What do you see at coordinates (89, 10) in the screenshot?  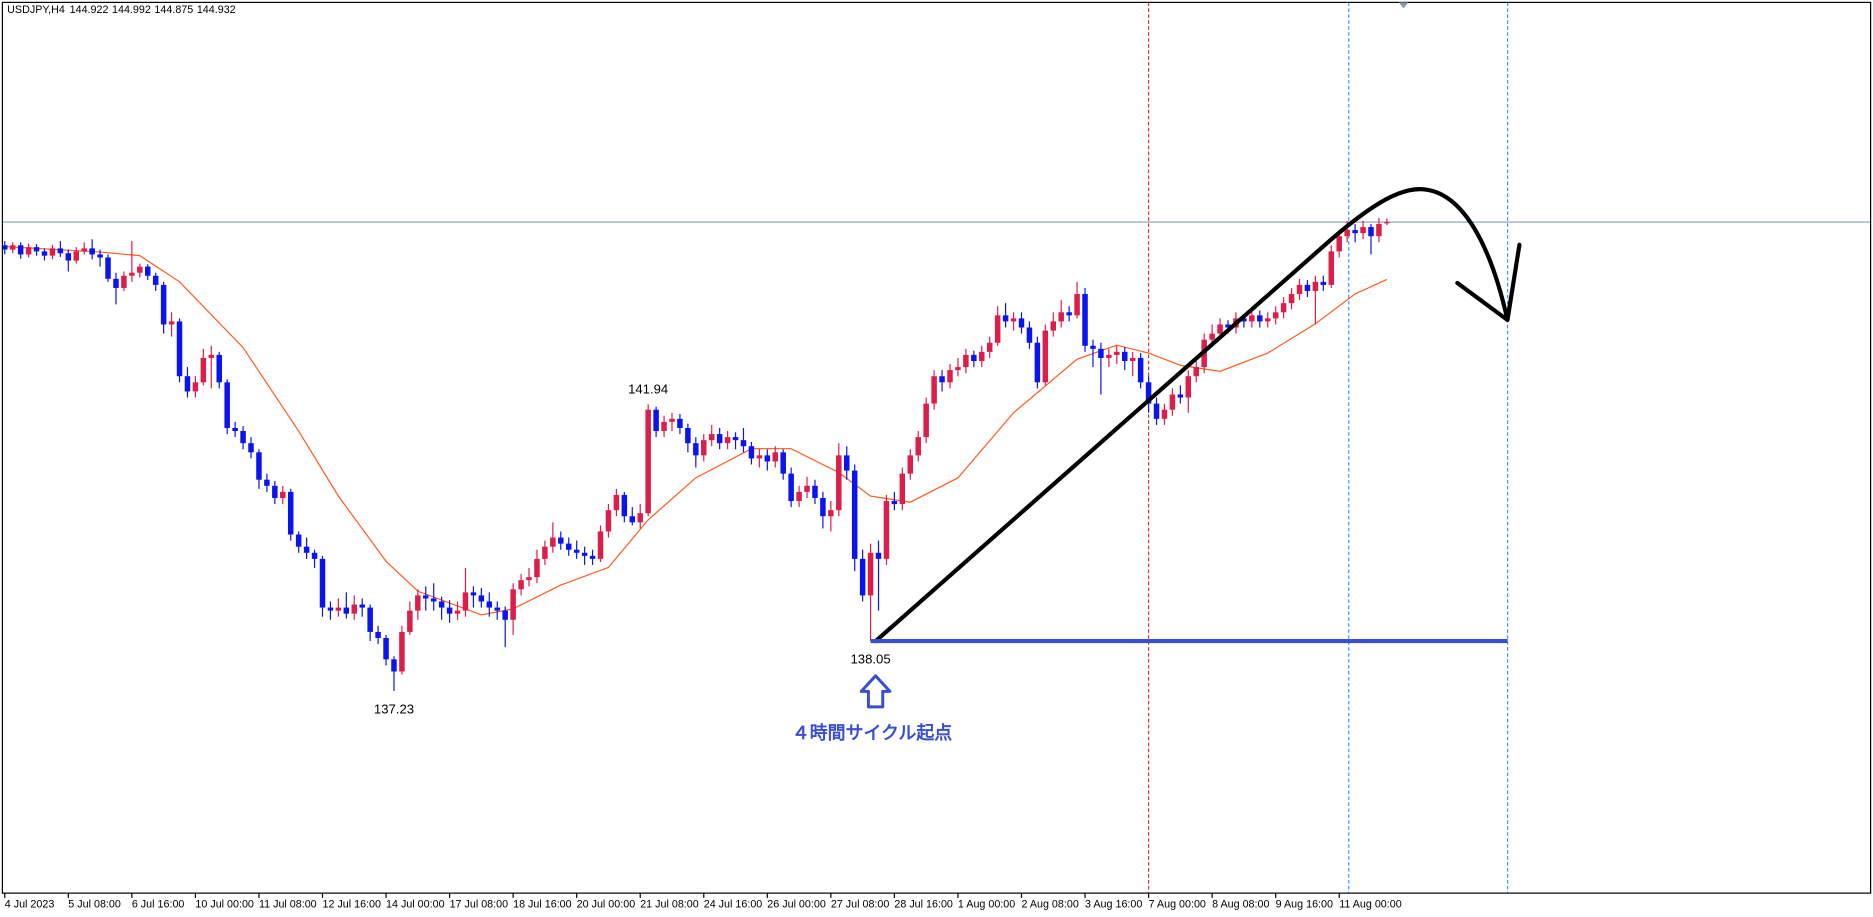 I see `open: 144.922` at bounding box center [89, 10].